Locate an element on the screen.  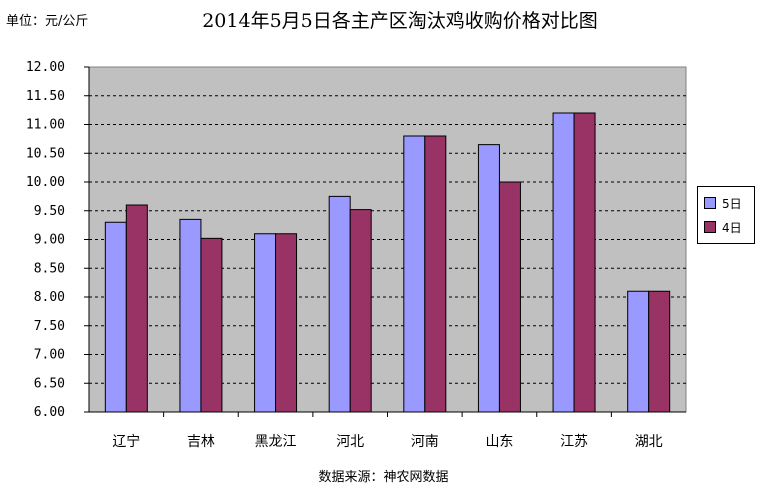
y-tick-label: 9.00 is located at coordinates (49, 240).